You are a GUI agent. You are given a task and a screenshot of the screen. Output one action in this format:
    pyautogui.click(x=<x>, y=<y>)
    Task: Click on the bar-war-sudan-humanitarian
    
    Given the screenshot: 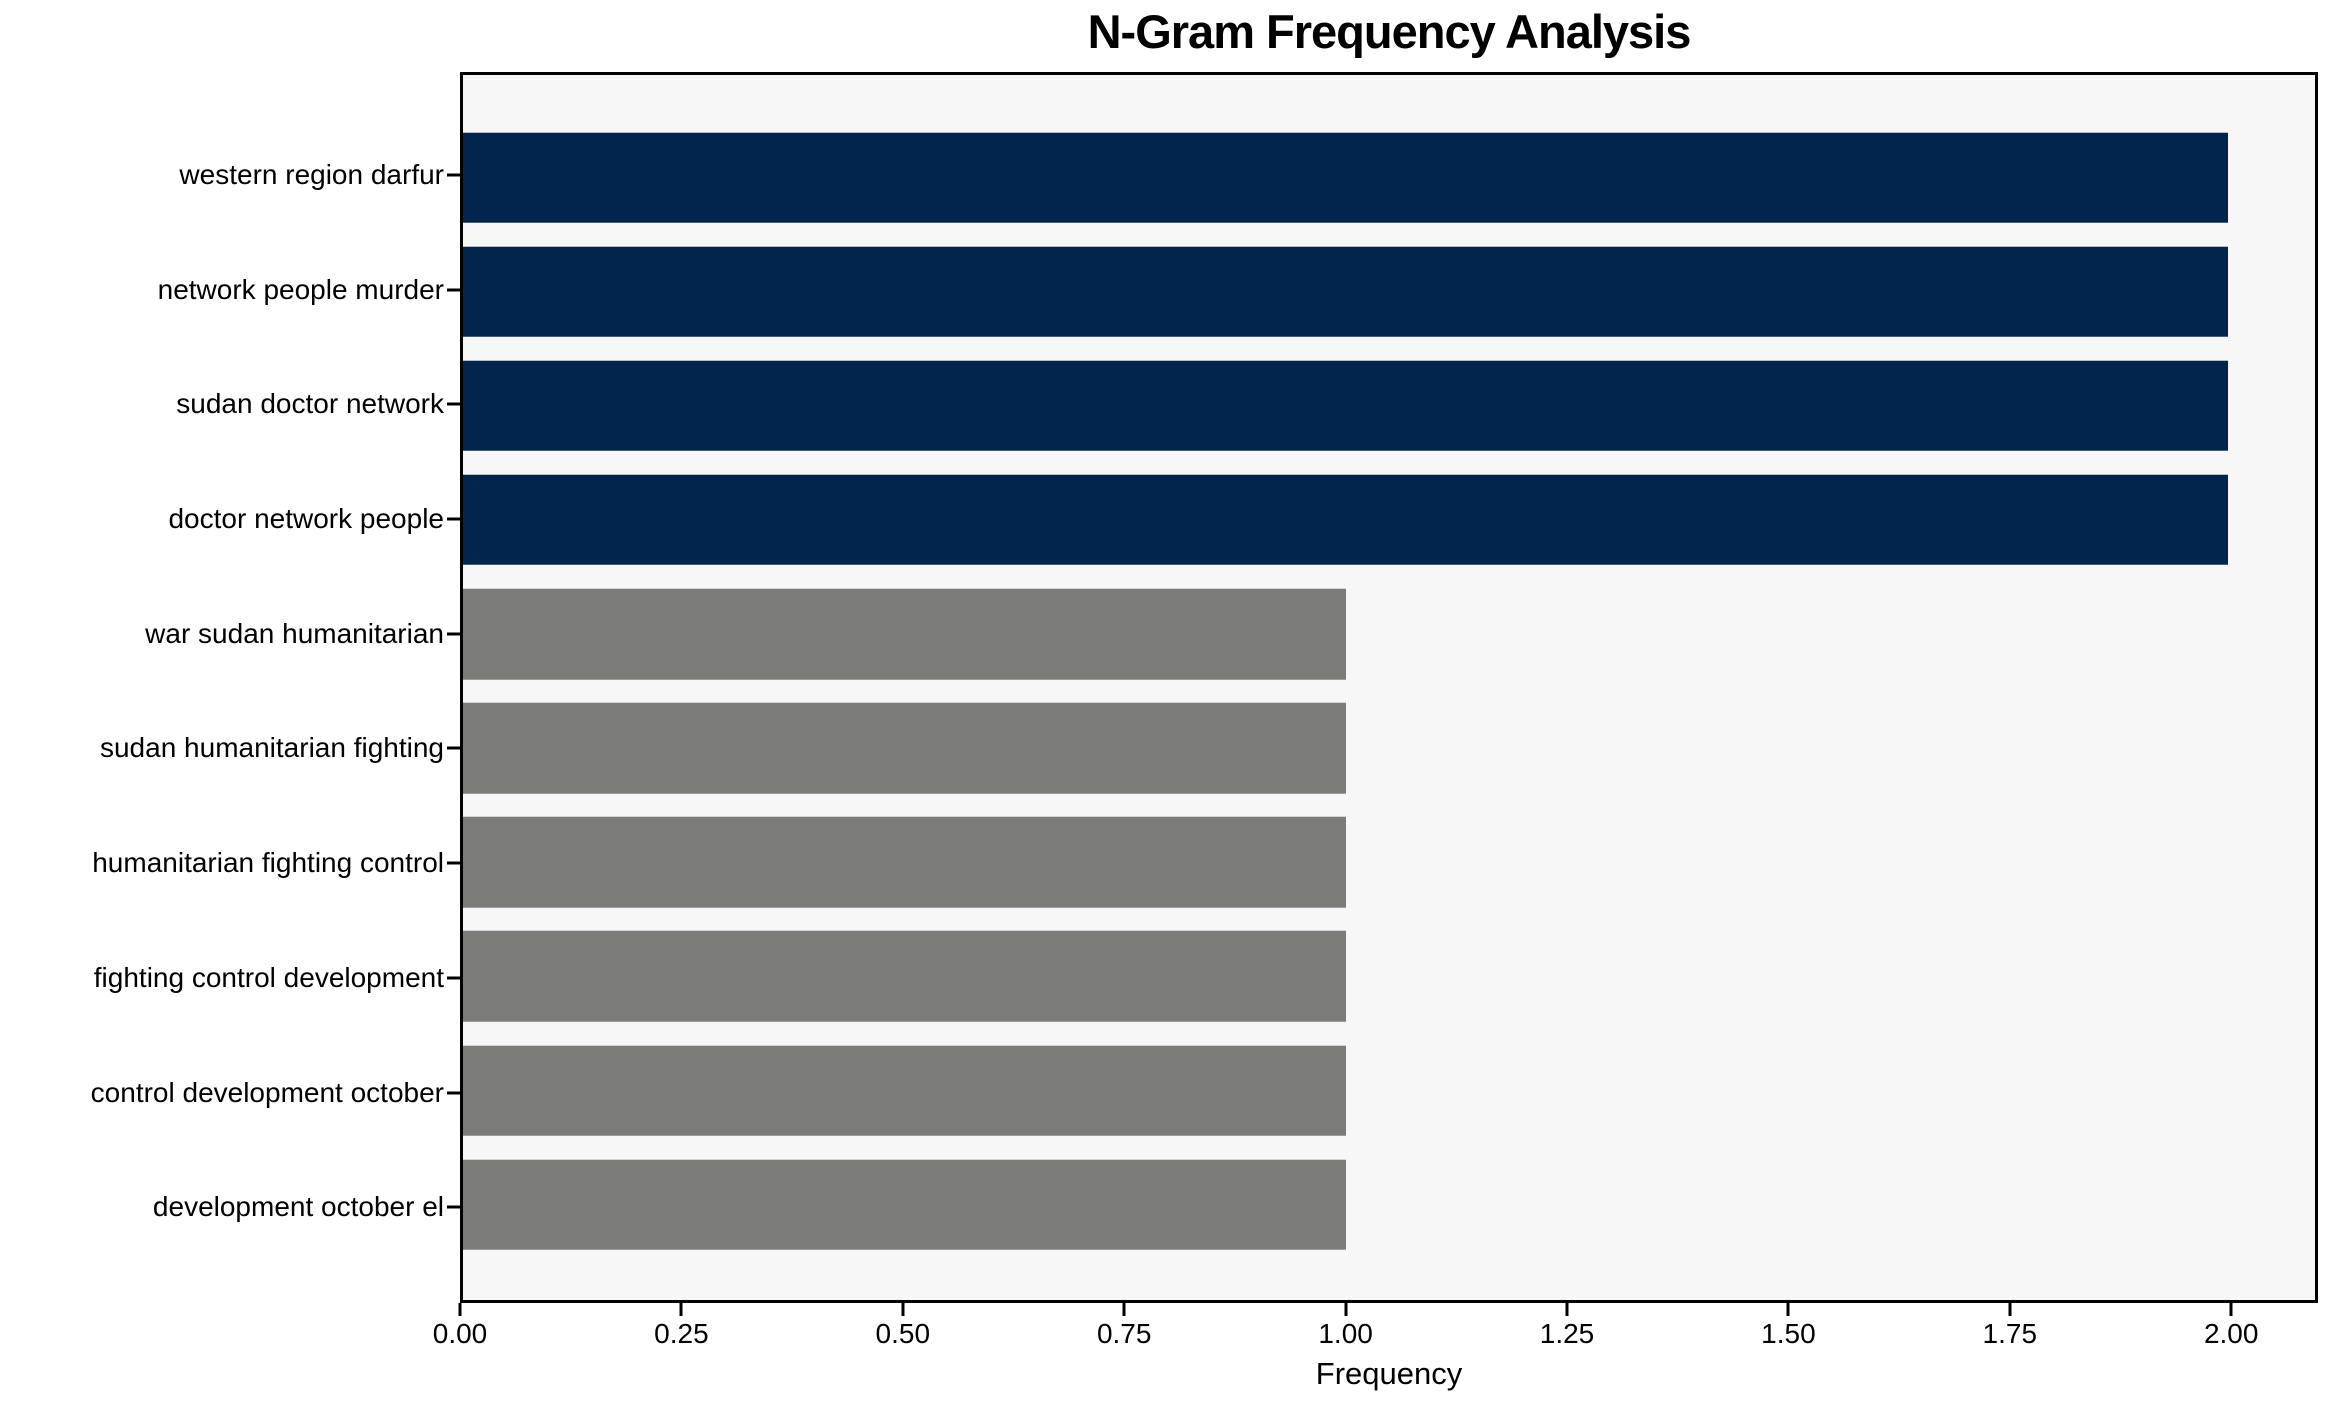 What is the action you would take?
    pyautogui.click(x=904, y=634)
    